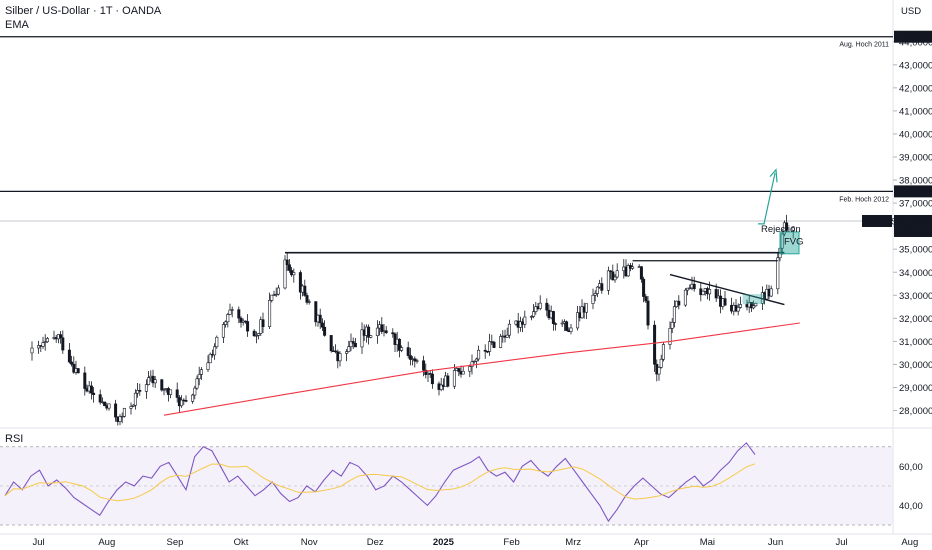 The image size is (932, 550). Describe the element at coordinates (842, 542) in the screenshot. I see `time-tick-label: Jul` at that location.